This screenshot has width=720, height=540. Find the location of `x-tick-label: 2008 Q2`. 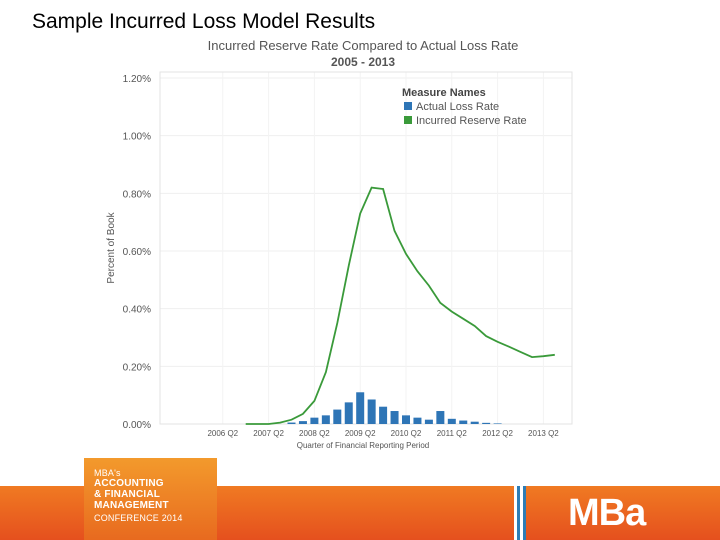

x-tick-label: 2008 Q2 is located at coordinates (314, 433).